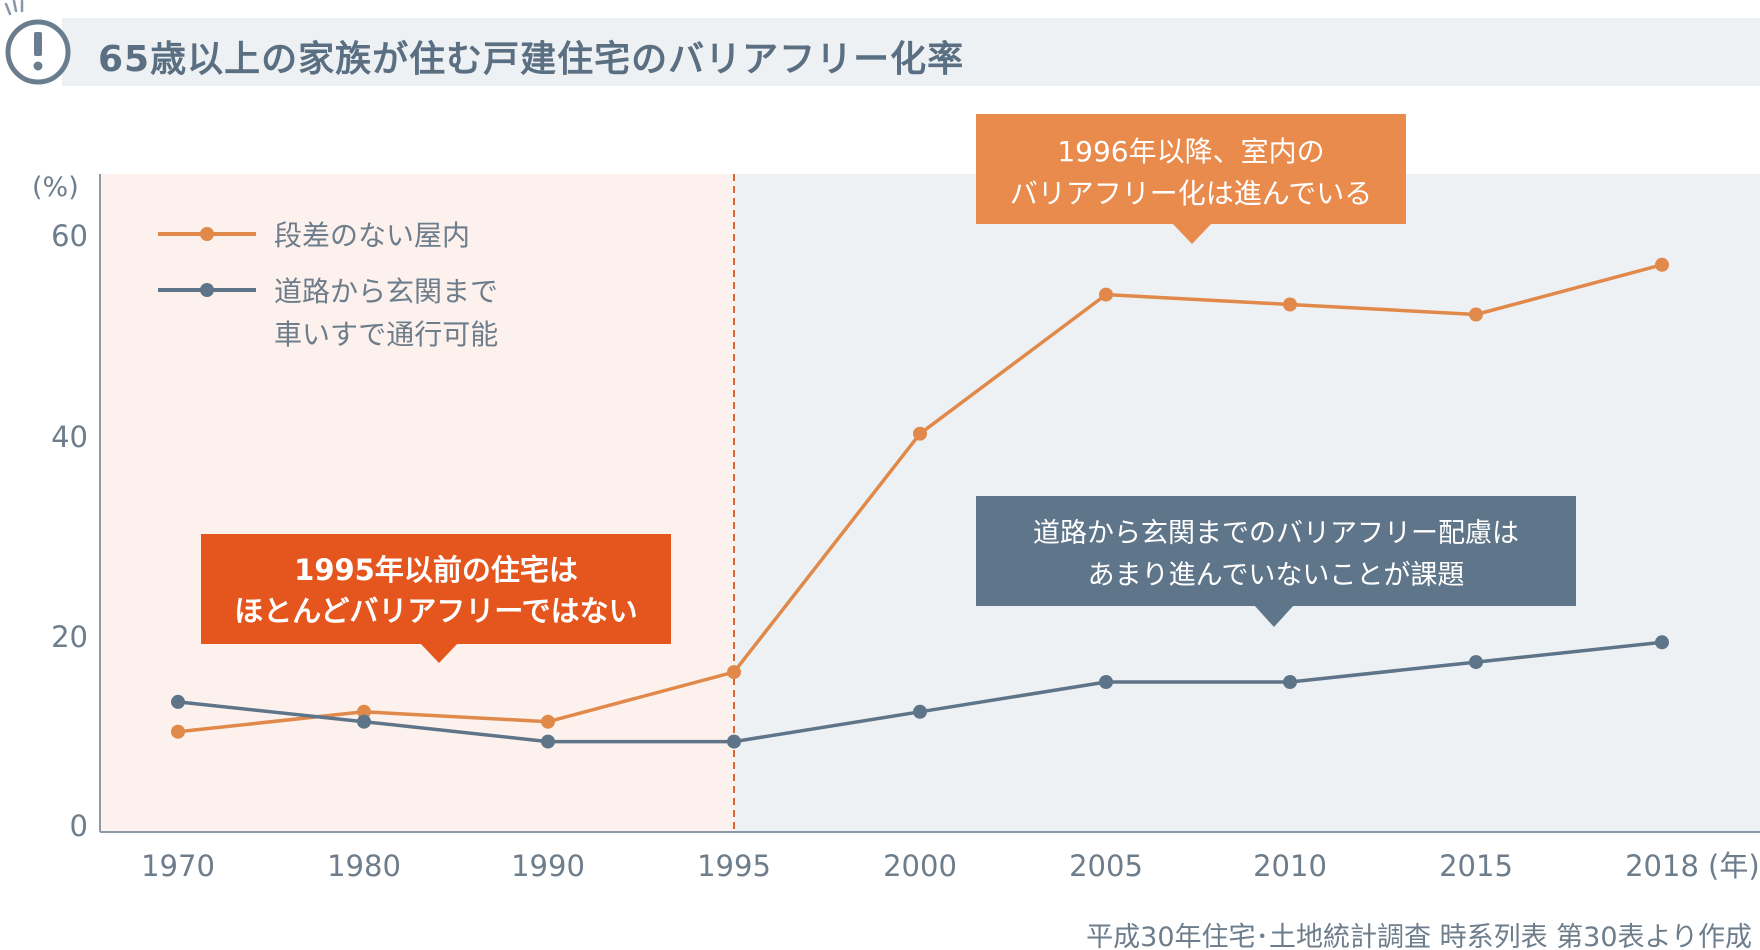 The image size is (1760, 950). I want to click on legend-label-entrance-line2: 車いすで通行可能, so click(386, 334).